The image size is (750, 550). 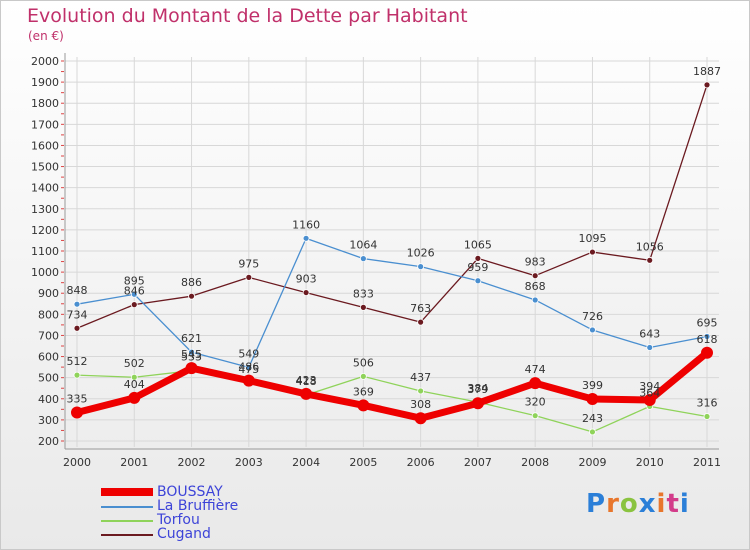 What do you see at coordinates (421, 253) in the screenshot?
I see `data-label-la-bruffi-re: 1026` at bounding box center [421, 253].